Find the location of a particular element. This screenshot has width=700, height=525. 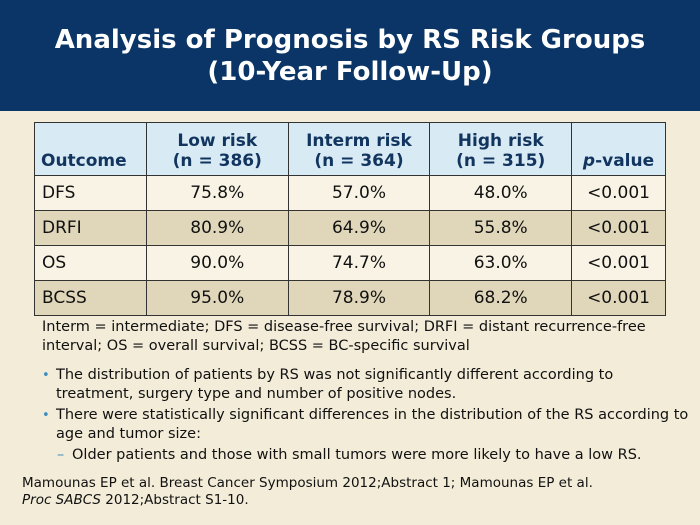

header-low-risk-n: (n = 386) is located at coordinates (217, 161).